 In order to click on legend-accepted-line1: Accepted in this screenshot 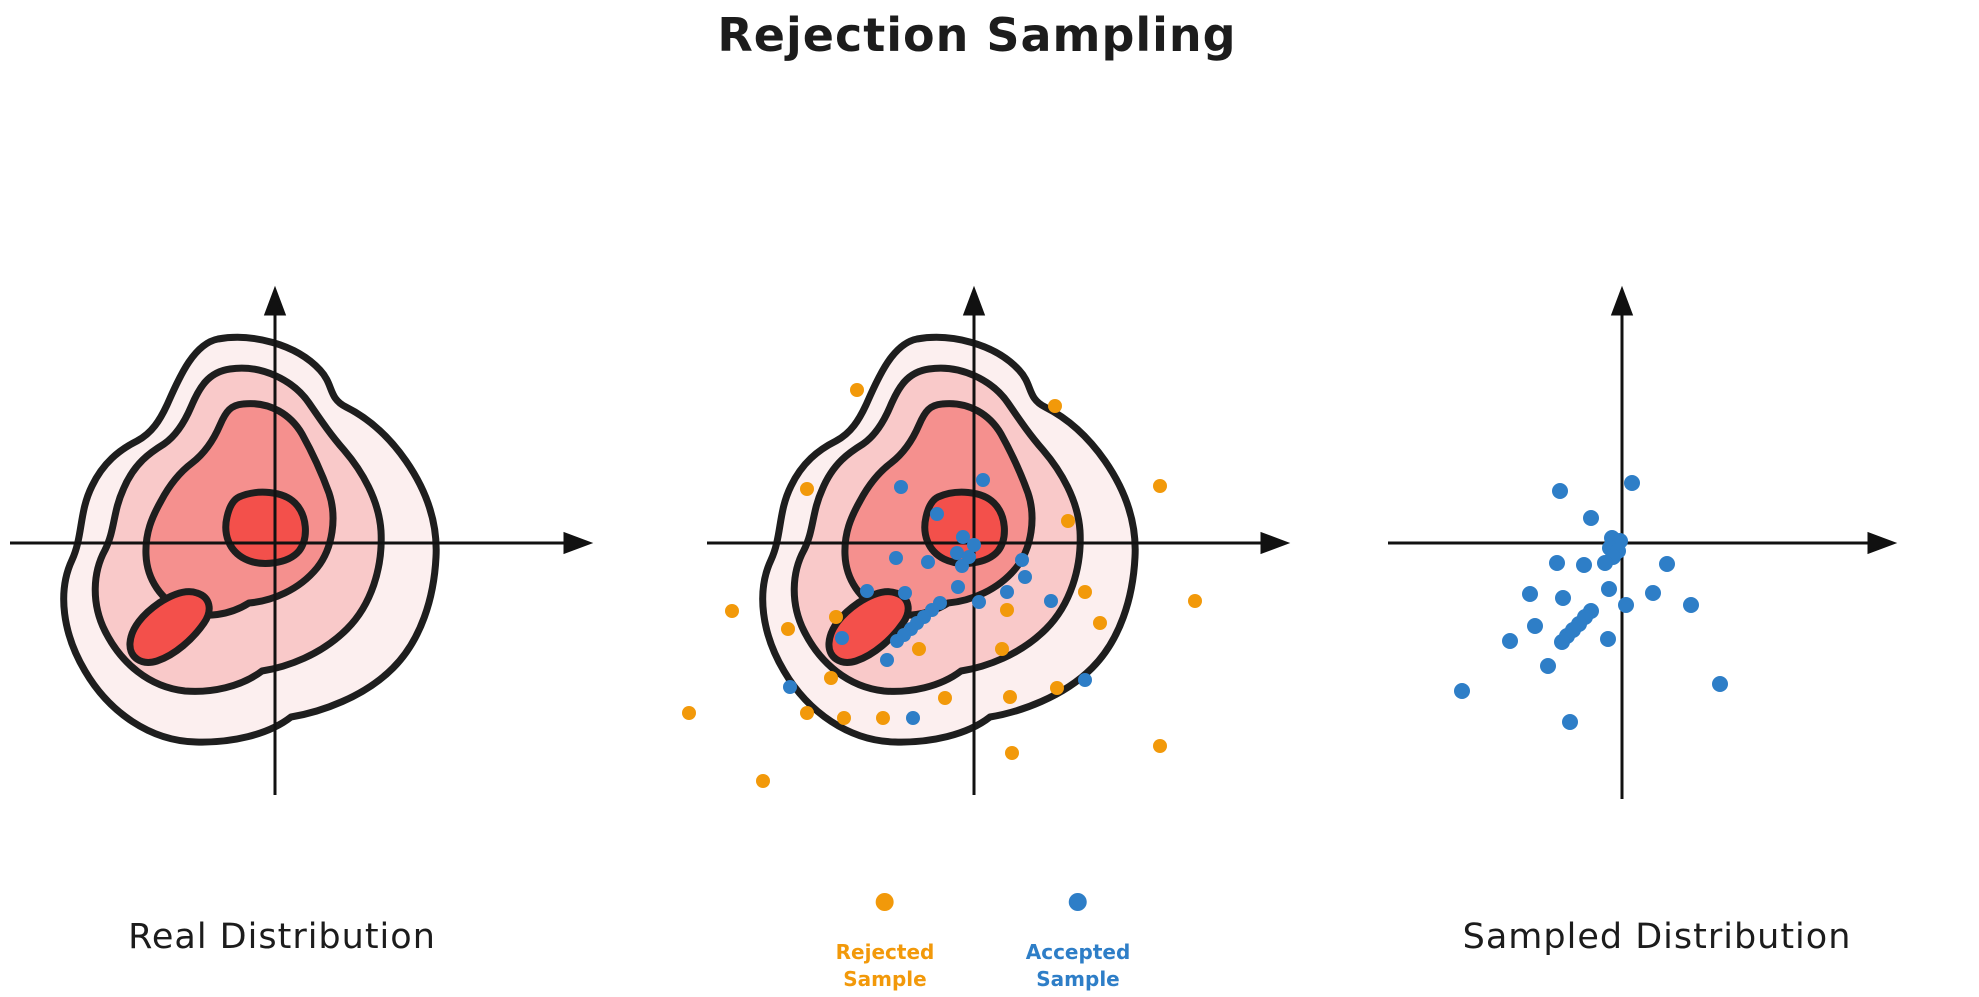, I will do `click(1078, 952)`.